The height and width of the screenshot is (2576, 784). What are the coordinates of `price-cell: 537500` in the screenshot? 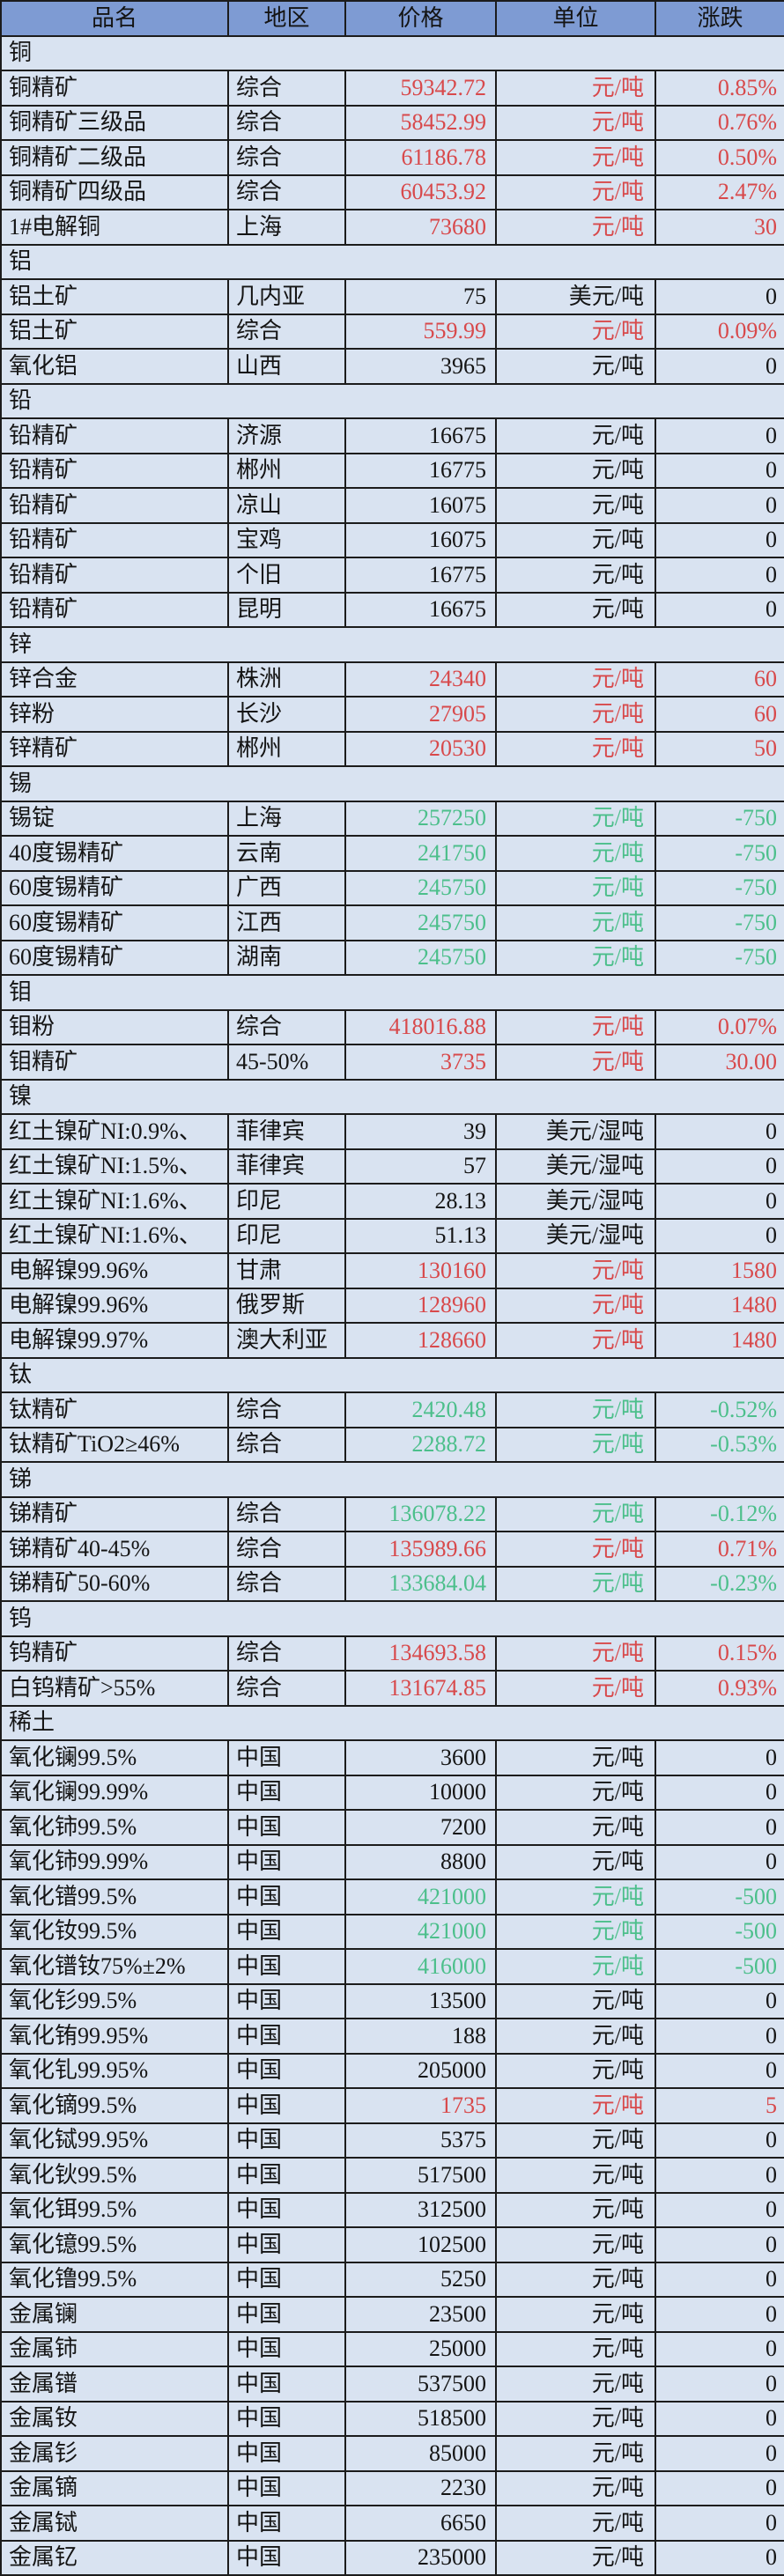 It's located at (420, 2384).